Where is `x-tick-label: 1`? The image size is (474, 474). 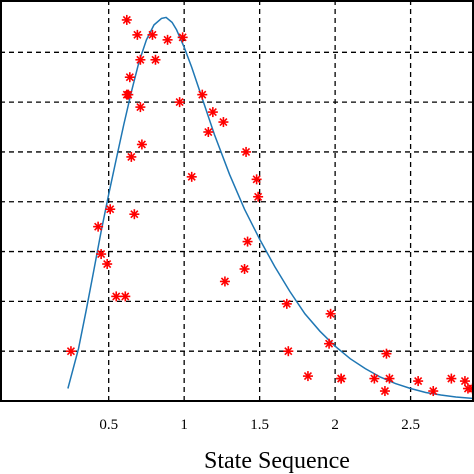 x-tick-label: 1 is located at coordinates (184, 425).